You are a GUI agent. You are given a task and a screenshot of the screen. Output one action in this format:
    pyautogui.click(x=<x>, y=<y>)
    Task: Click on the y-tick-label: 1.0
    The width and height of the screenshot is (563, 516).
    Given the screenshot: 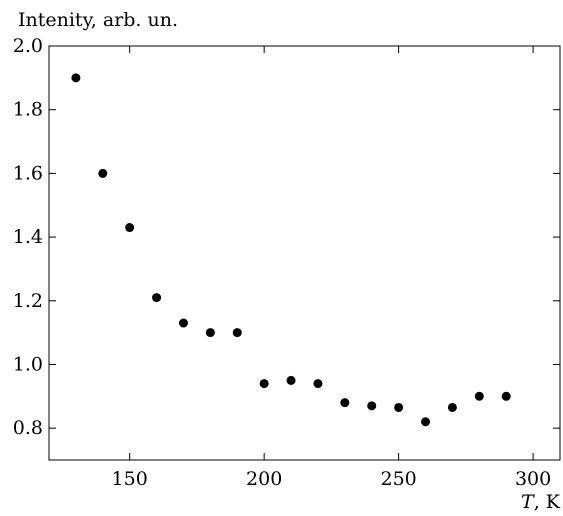 What is the action you would take?
    pyautogui.click(x=28, y=364)
    